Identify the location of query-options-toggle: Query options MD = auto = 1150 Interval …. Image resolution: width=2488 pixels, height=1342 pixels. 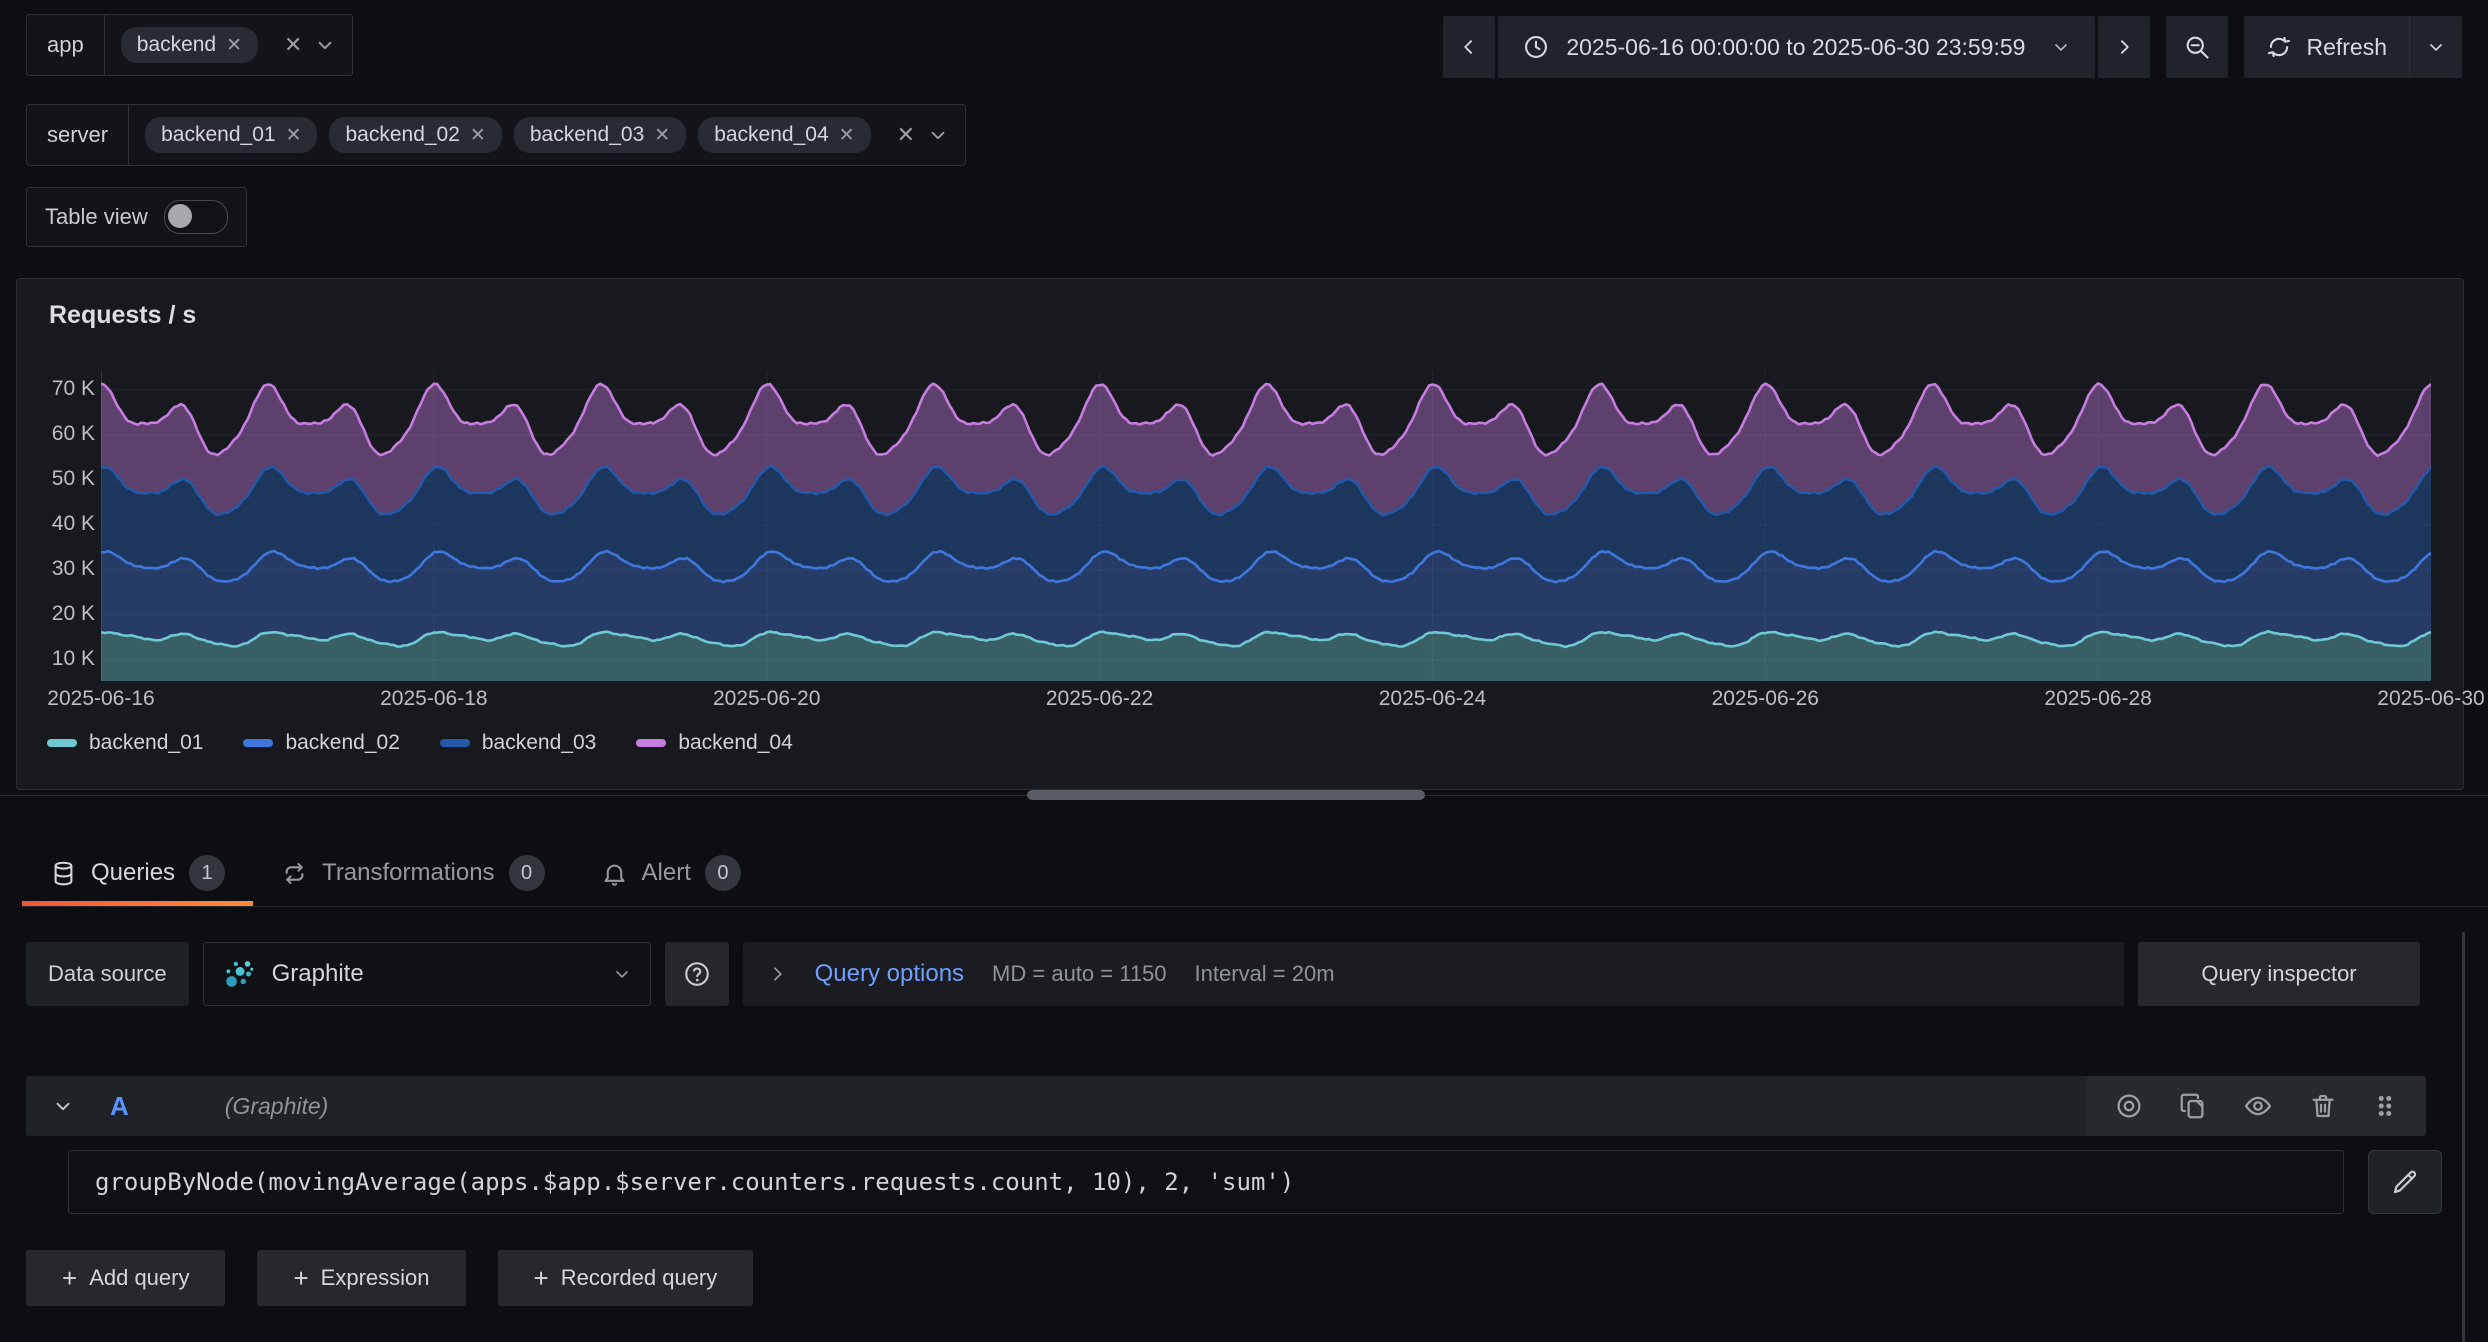
(1433, 974).